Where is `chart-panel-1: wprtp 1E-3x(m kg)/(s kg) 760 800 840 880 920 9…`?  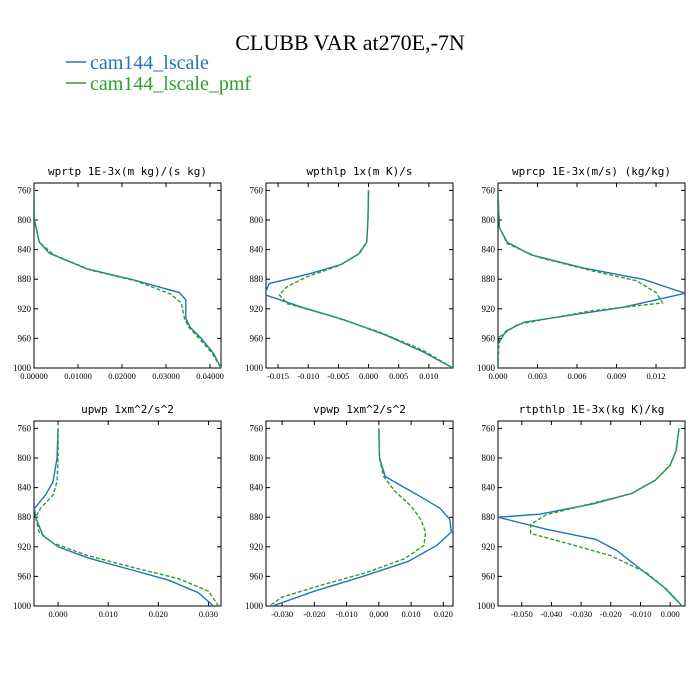 chart-panel-1: wprtp 1E-3x(m kg)/(s kg) 760 800 840 880 920 9… is located at coordinates (118, 273).